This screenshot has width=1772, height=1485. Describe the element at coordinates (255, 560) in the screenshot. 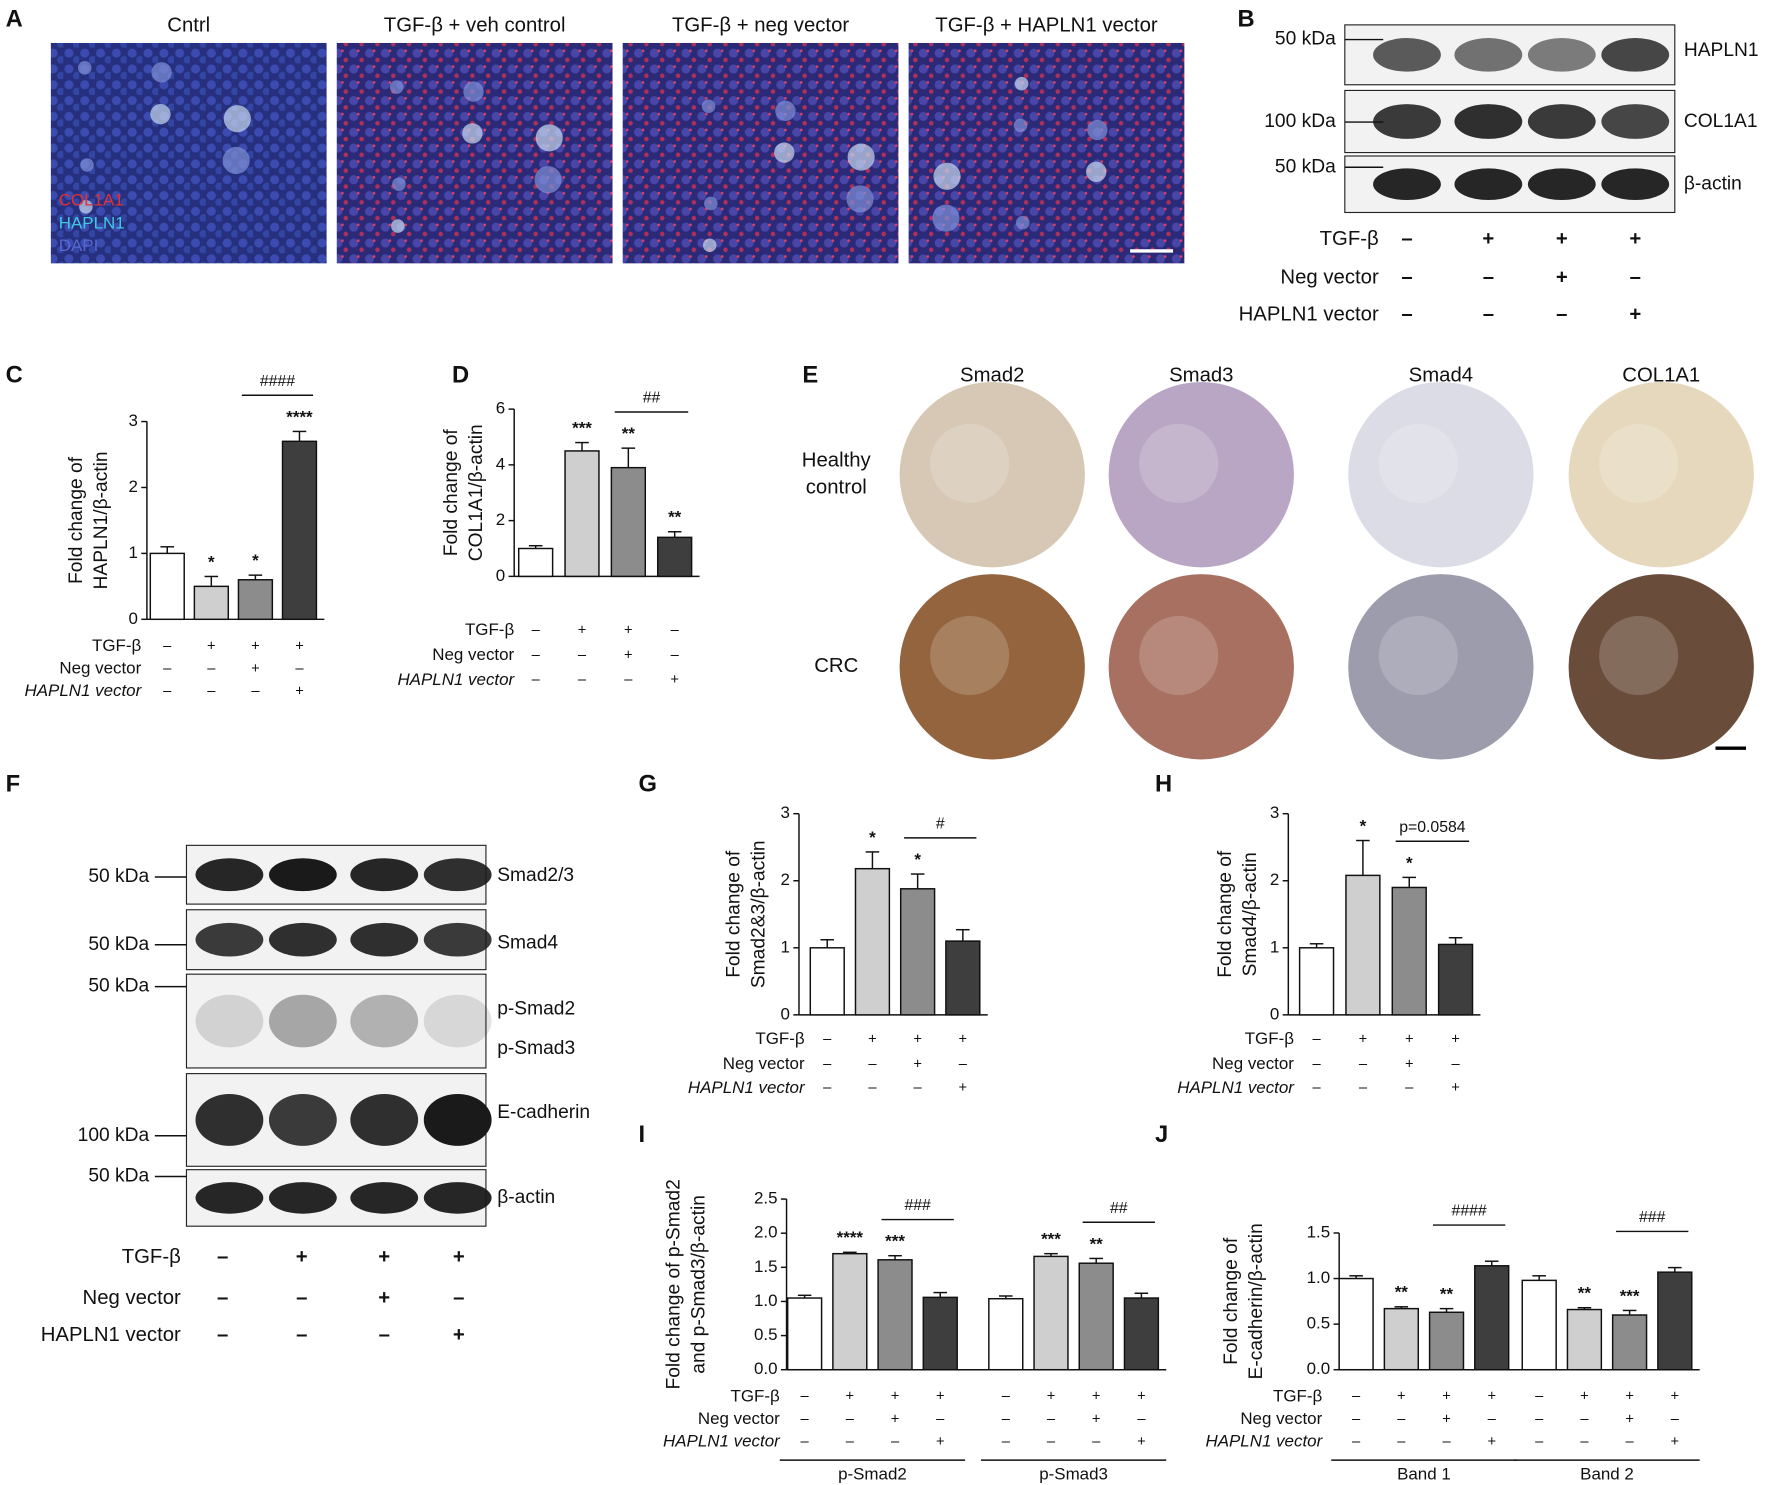

I see `significance: *` at that location.